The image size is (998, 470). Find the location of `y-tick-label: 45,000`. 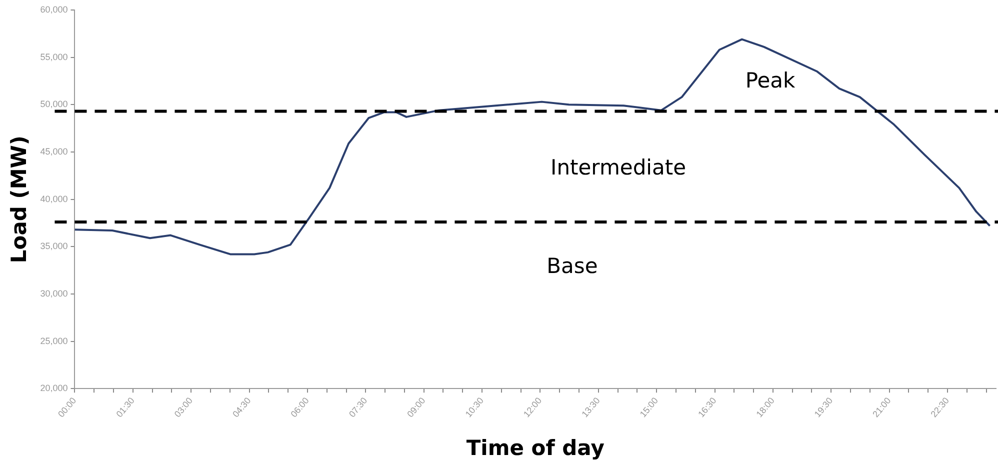

y-tick-label: 45,000 is located at coordinates (54, 151).